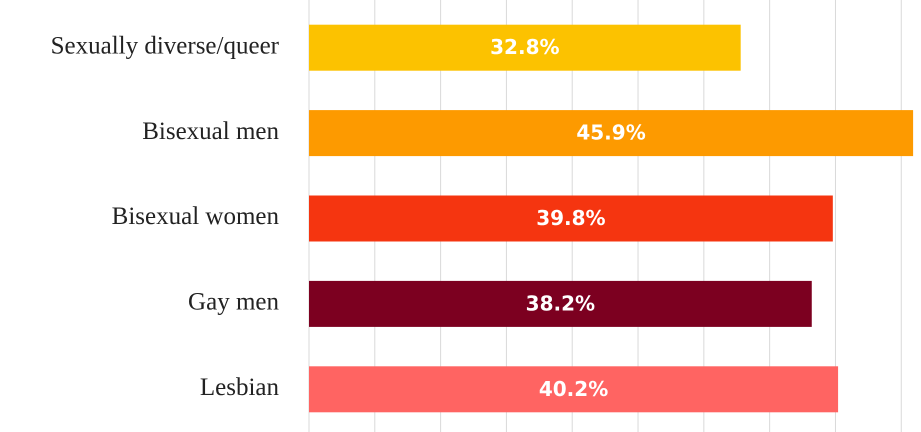 This screenshot has height=432, width=921. I want to click on value-label: 38.2%, so click(560, 303).